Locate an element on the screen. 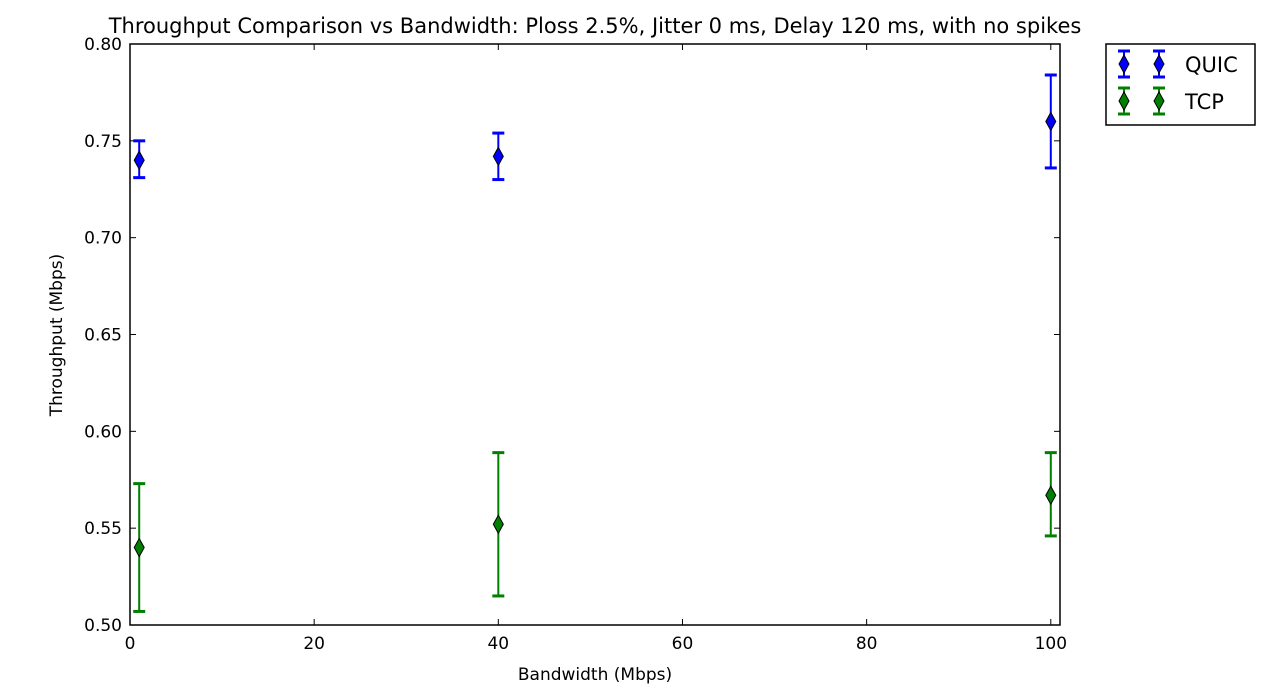 This screenshot has width=1271, height=699. legend-frame is located at coordinates (1180, 84).